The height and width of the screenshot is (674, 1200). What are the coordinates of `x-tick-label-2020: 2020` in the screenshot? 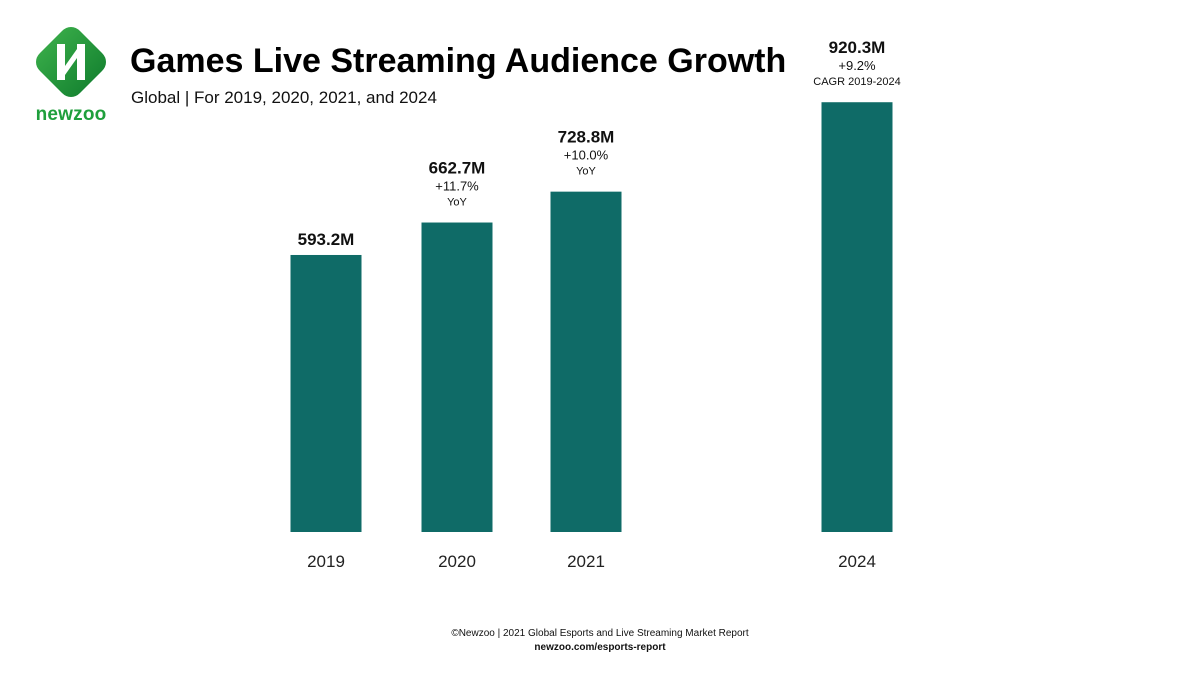 It's located at (457, 561).